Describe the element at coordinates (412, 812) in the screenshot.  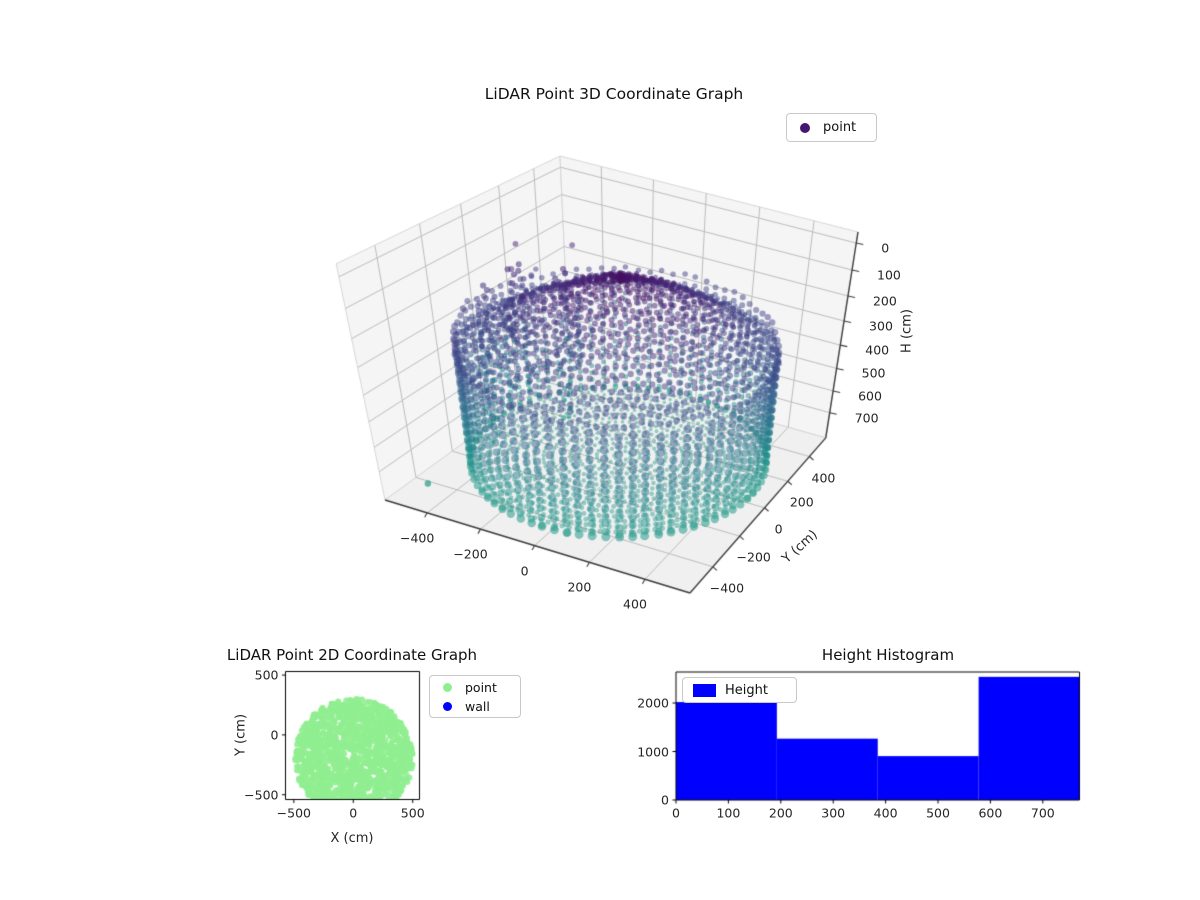
I see `plot2d-x-tick-label: 500` at that location.